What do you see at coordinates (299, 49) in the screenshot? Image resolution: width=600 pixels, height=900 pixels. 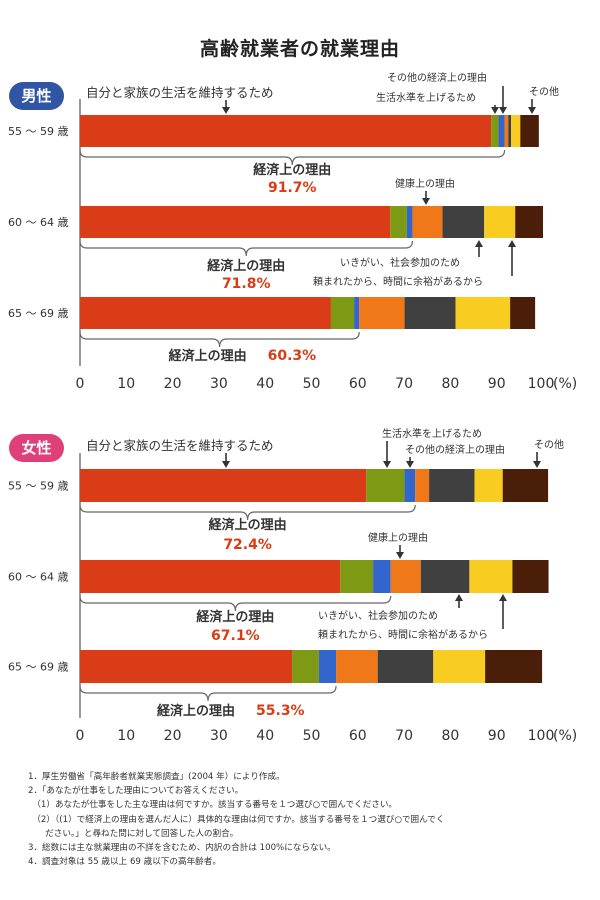 I see `page-title: 高齢就業者の就業理由` at bounding box center [299, 49].